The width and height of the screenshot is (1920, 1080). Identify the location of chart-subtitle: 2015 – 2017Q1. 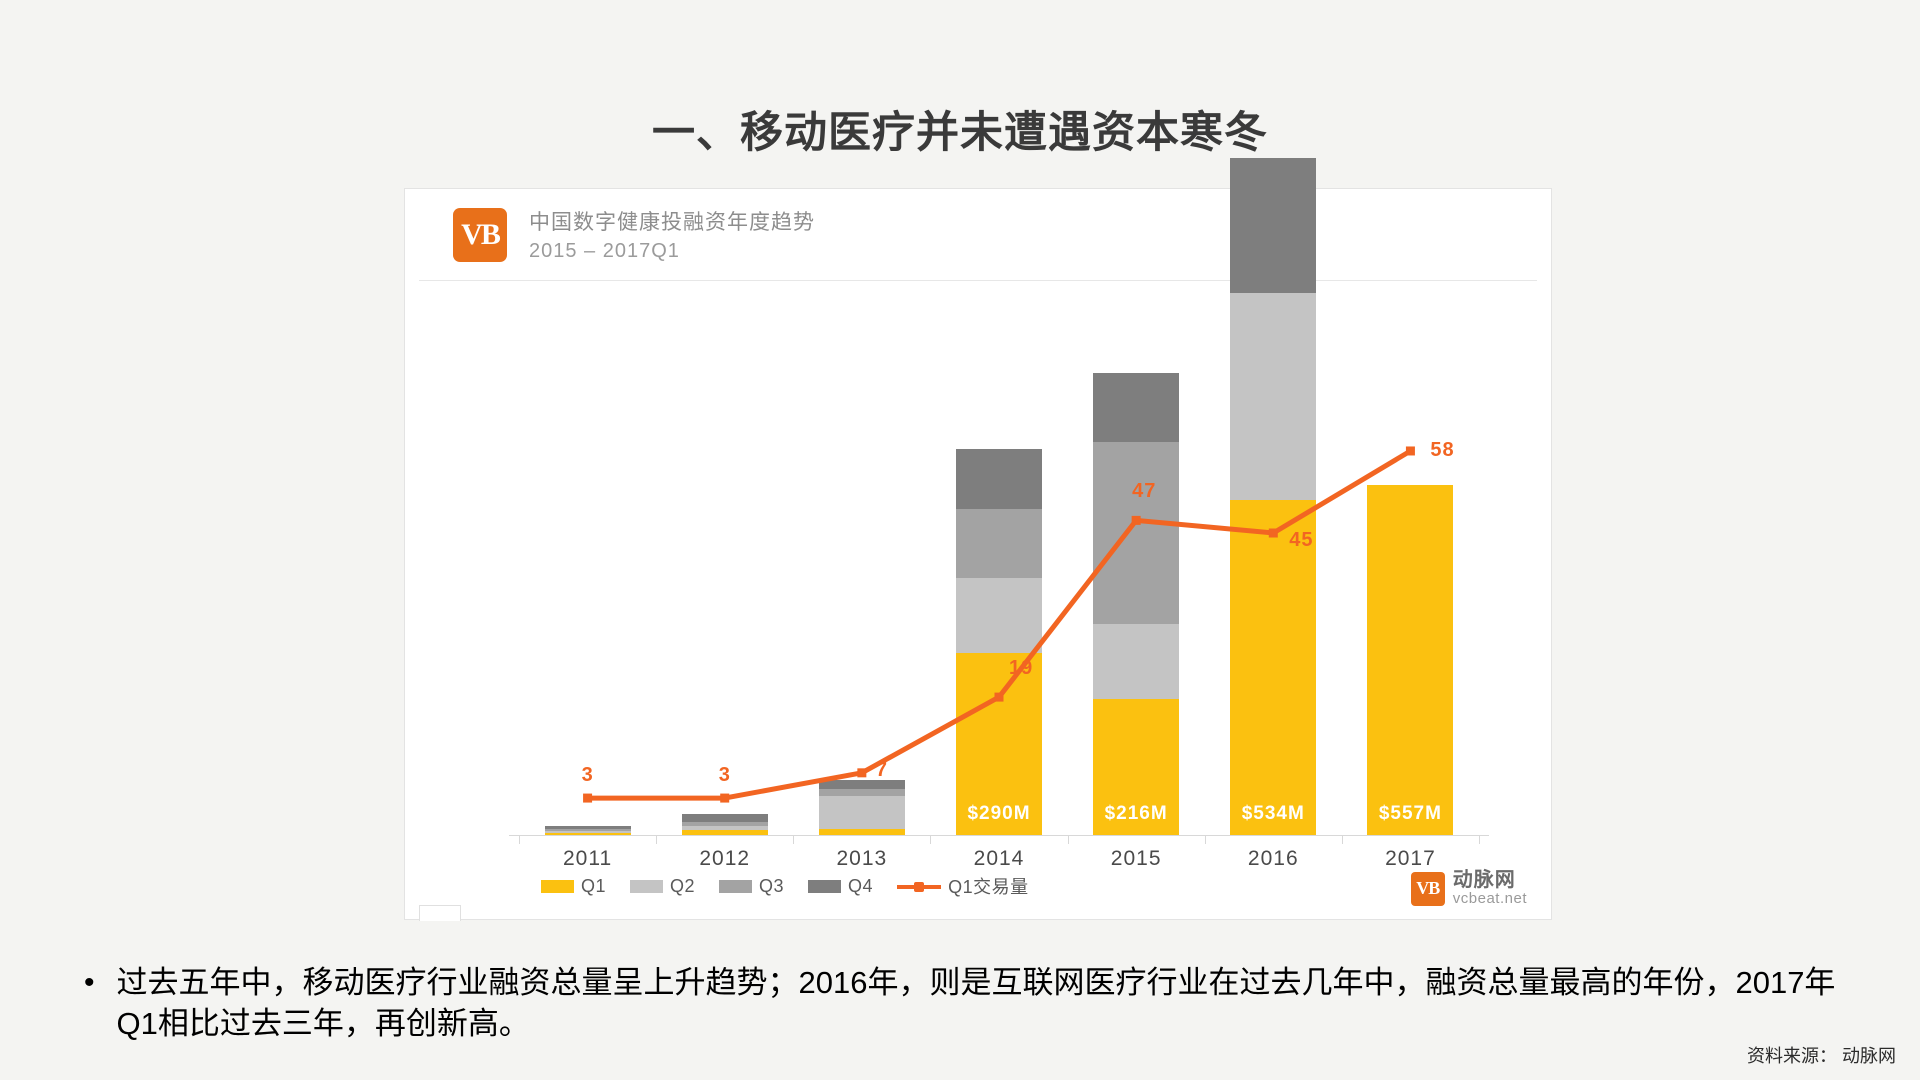
(604, 251).